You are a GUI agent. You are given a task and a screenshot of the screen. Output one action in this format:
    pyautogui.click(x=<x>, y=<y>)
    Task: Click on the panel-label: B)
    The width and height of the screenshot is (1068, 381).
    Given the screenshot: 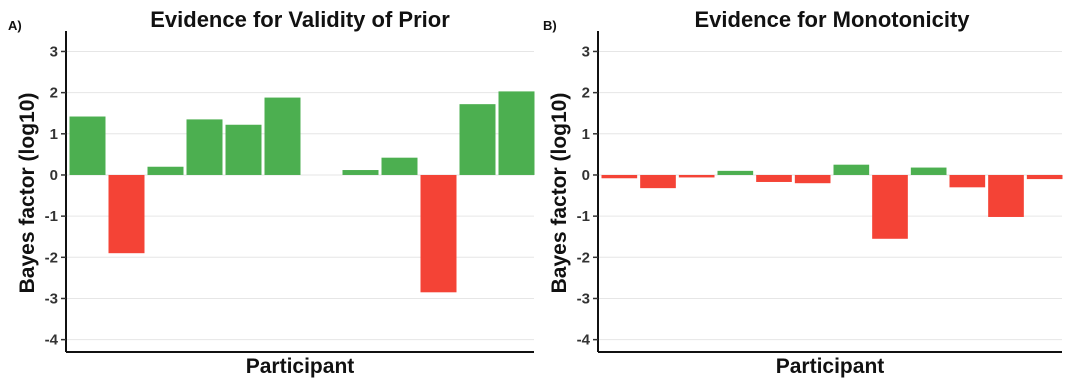 What is the action you would take?
    pyautogui.click(x=550, y=25)
    